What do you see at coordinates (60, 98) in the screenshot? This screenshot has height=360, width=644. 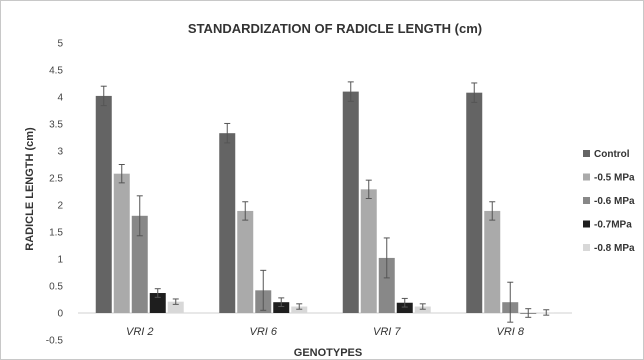 I see `y-tick-label: 4` at bounding box center [60, 98].